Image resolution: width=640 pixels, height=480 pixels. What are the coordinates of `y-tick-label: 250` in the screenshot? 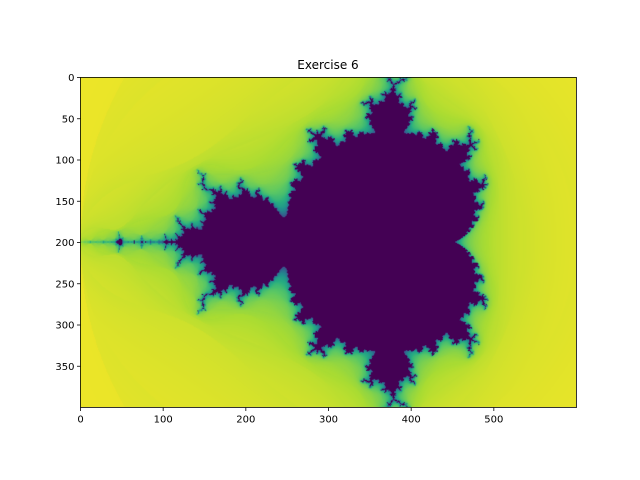 It's located at (64, 284).